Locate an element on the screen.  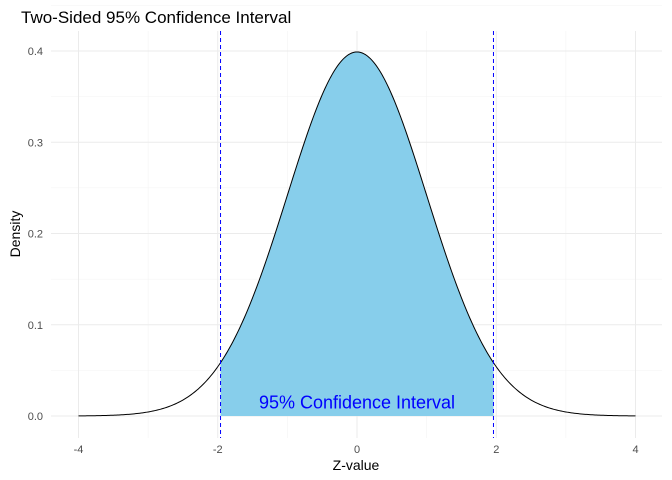
y-tick-label: 0.3 is located at coordinates (35, 143).